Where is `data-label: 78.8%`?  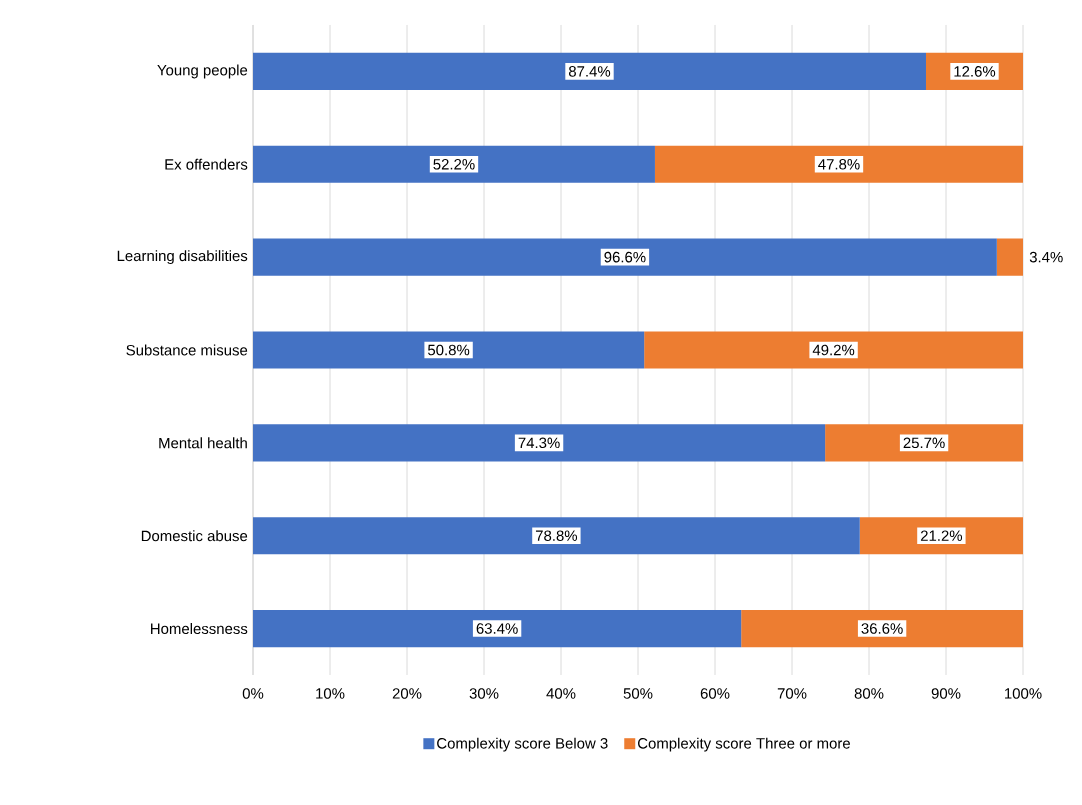 data-label: 78.8% is located at coordinates (556, 535).